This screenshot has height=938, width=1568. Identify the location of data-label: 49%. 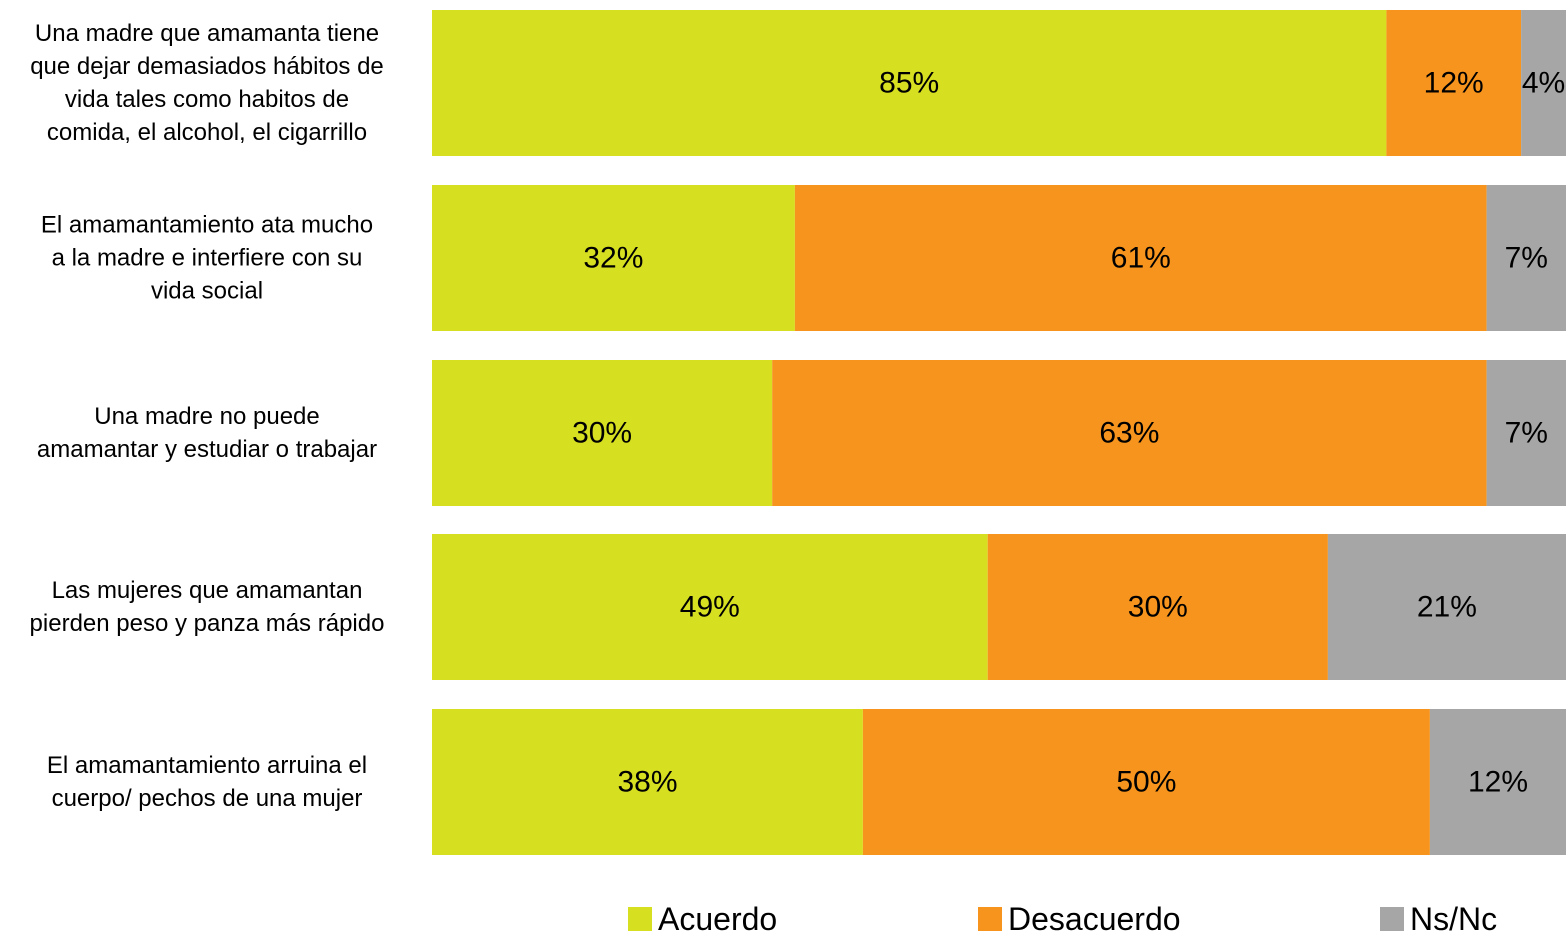
(710, 607).